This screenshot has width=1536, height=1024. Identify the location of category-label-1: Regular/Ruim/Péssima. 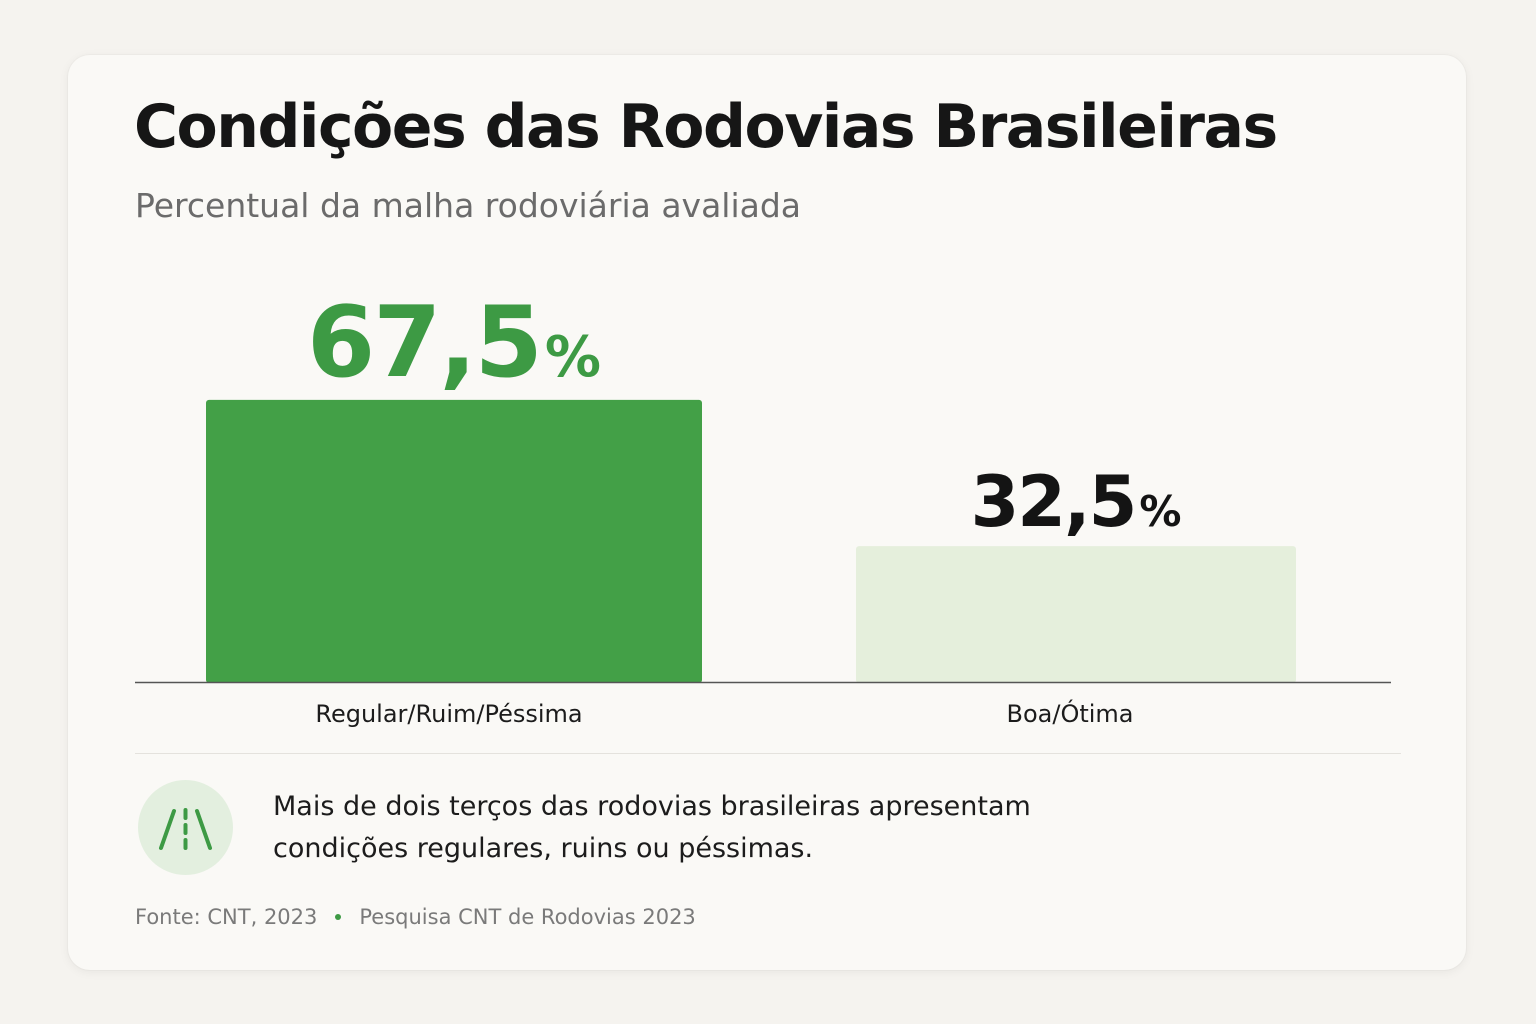
(448, 714).